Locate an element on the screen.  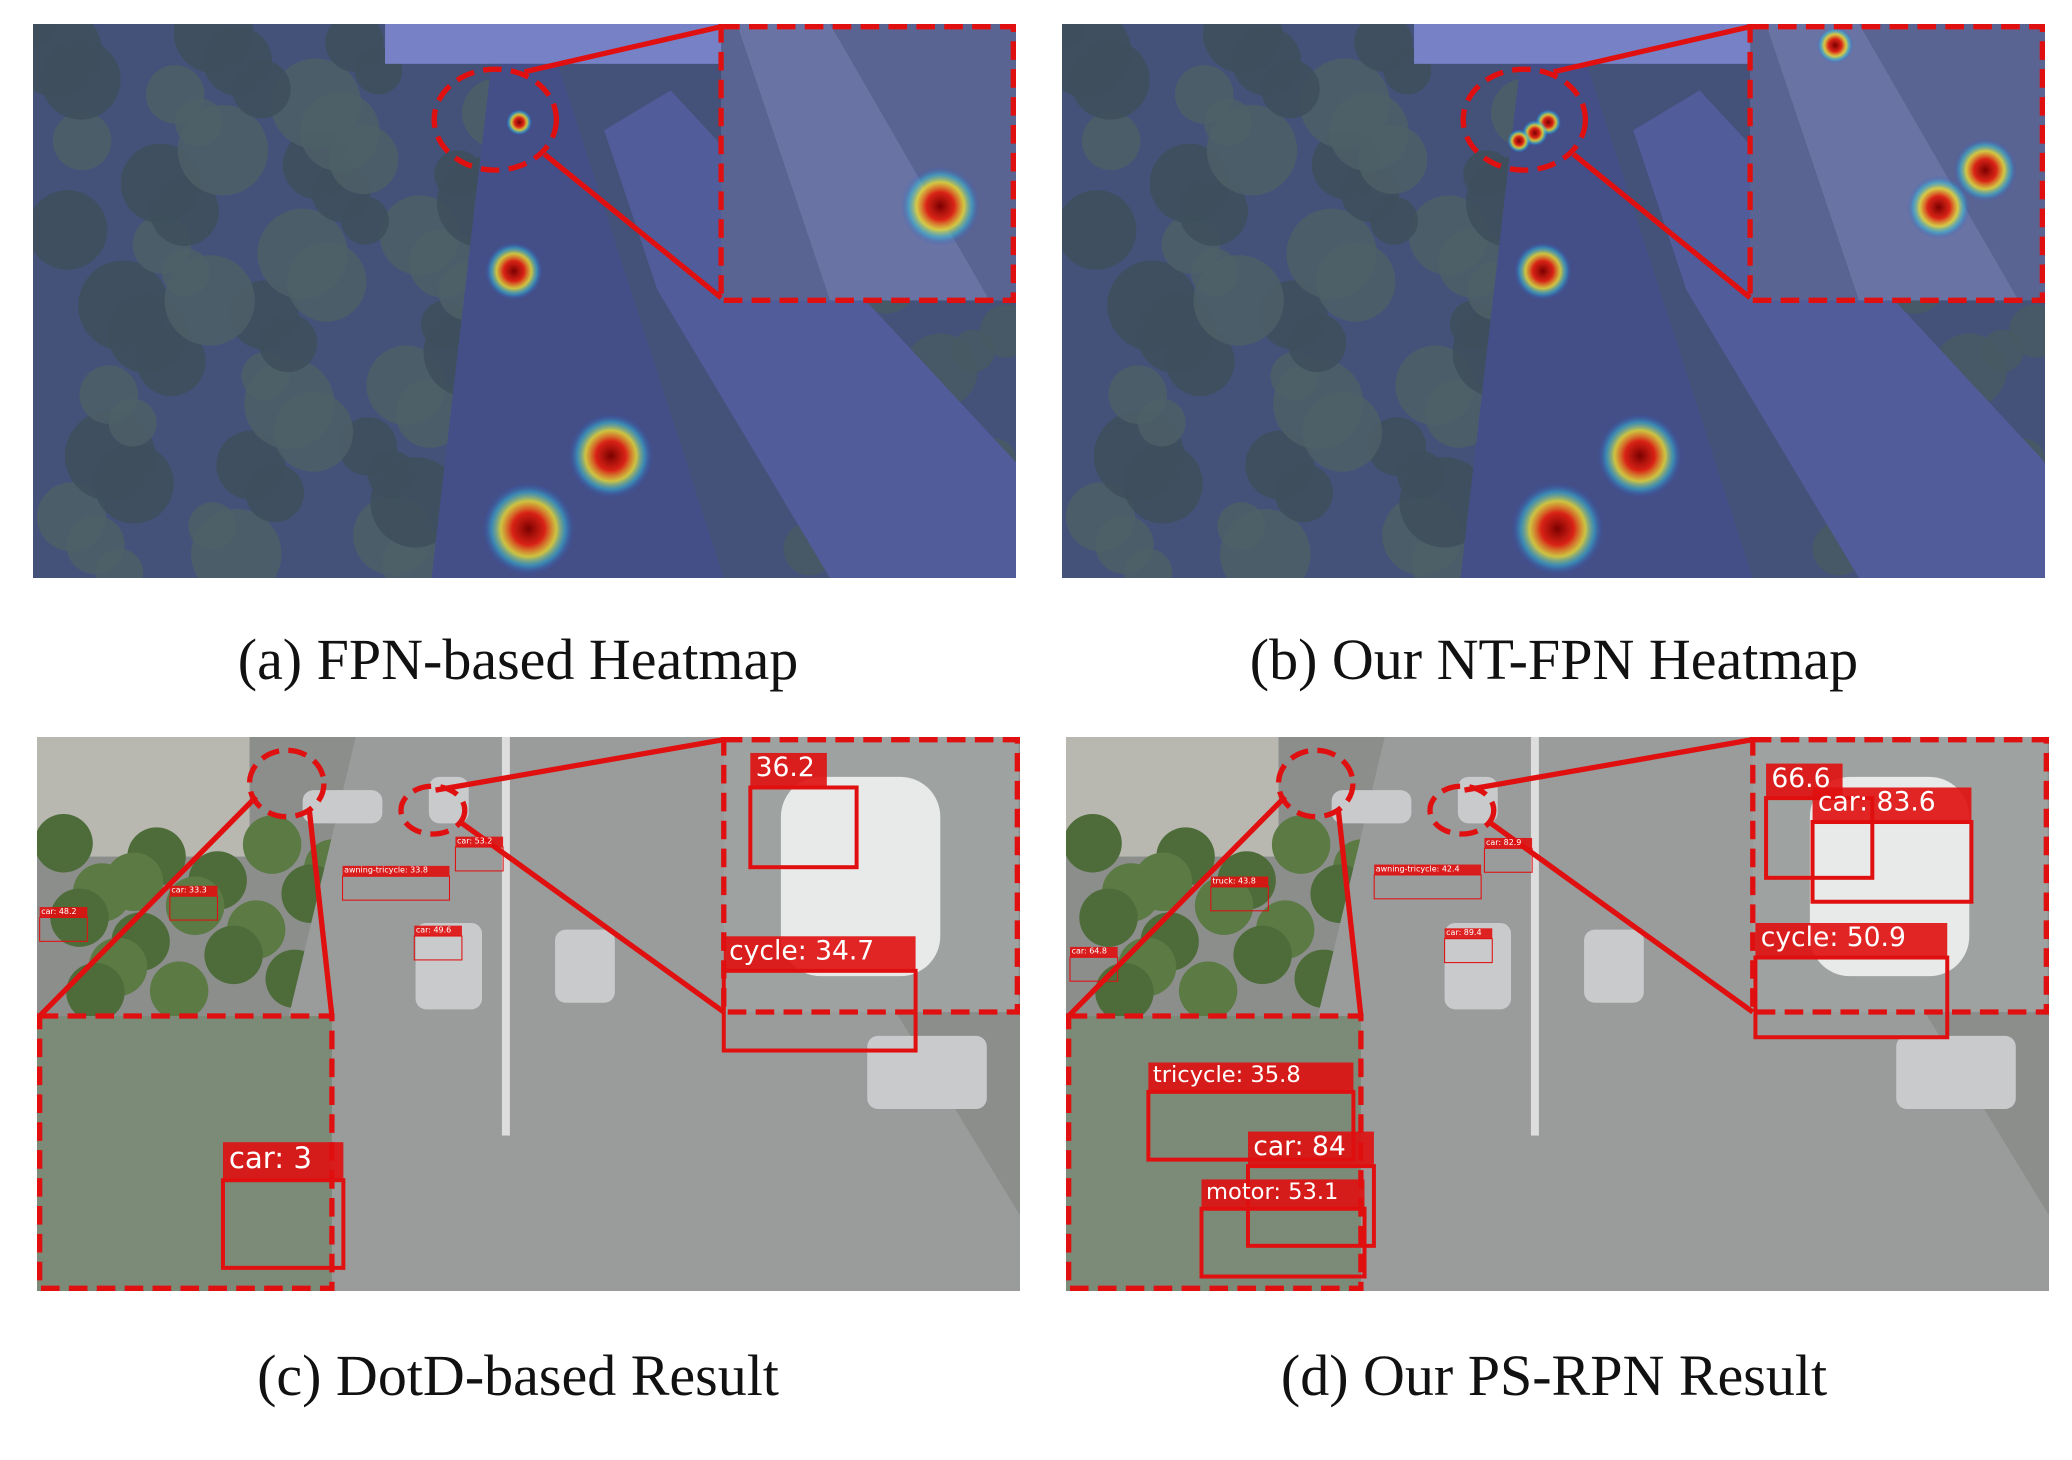
detection-label: car: 82.9 is located at coordinates (1503, 842).